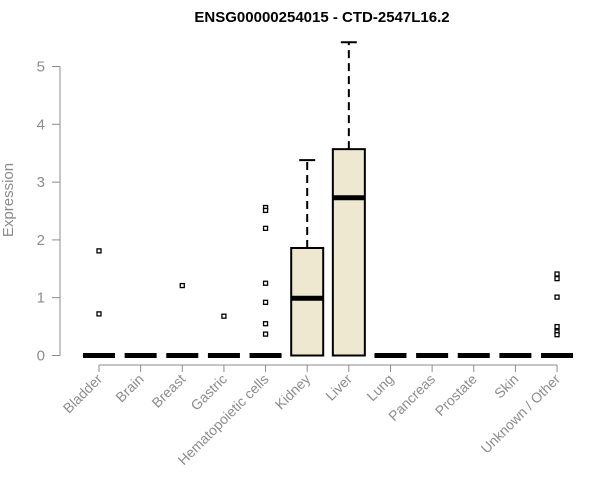 The height and width of the screenshot is (500, 600). I want to click on box-breast, so click(182, 320).